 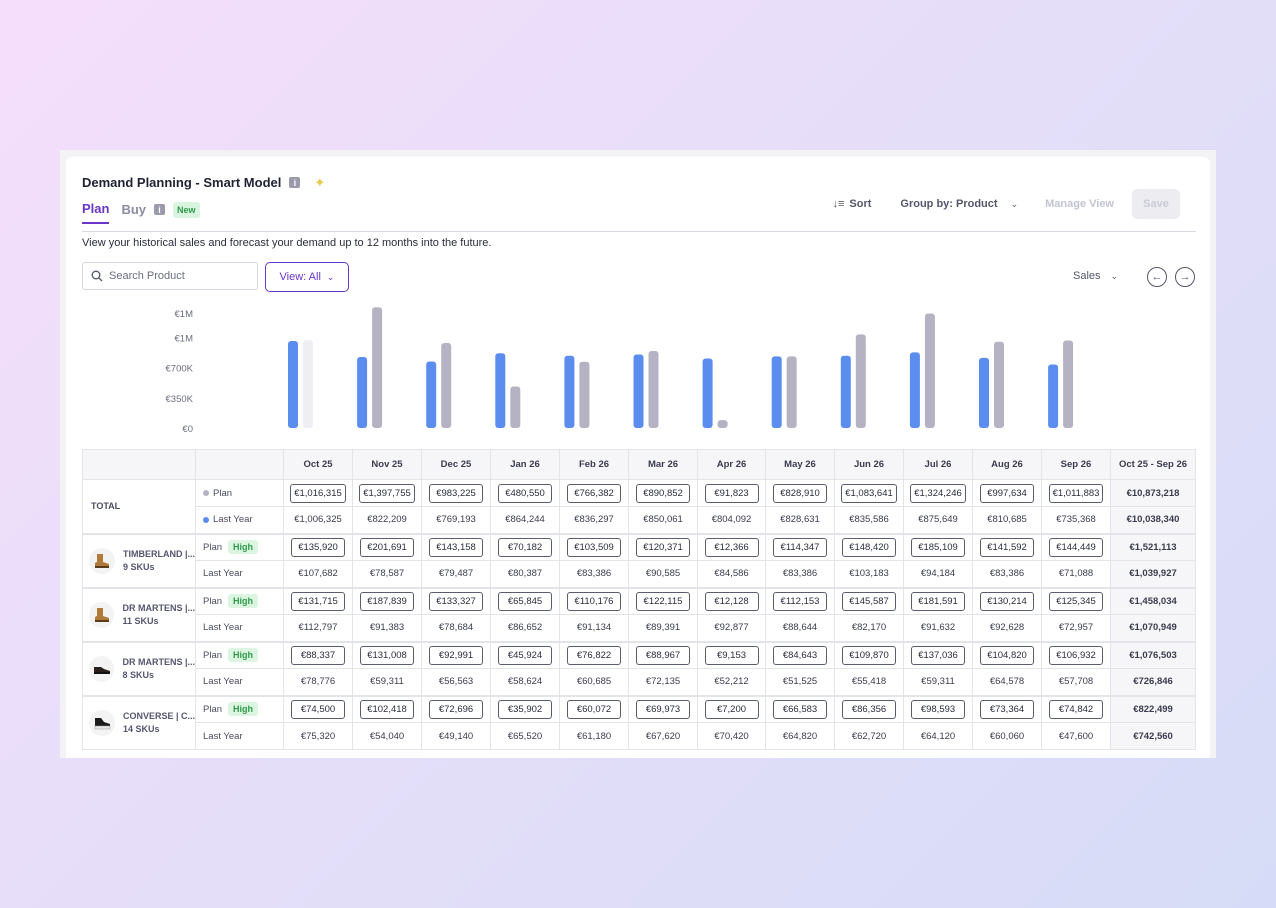 What do you see at coordinates (525, 547) in the screenshot?
I see `plan-value-input: €70,182` at bounding box center [525, 547].